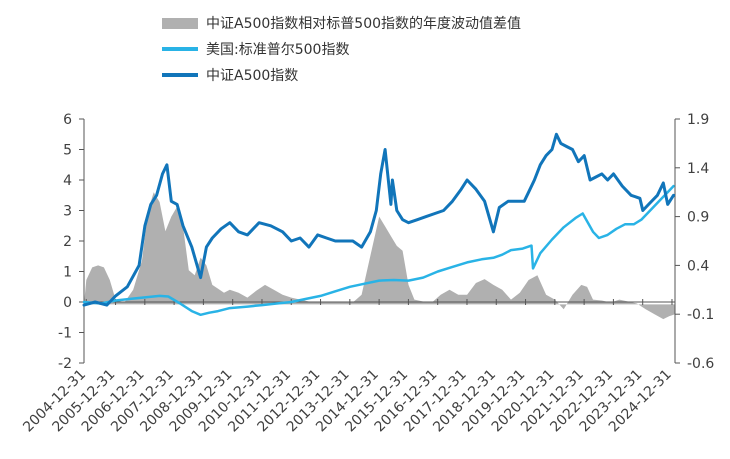 The image size is (730, 459). What do you see at coordinates (278, 50) in the screenshot?
I see `legend-label-sp500: 美国:标准普尔500指数` at bounding box center [278, 50].